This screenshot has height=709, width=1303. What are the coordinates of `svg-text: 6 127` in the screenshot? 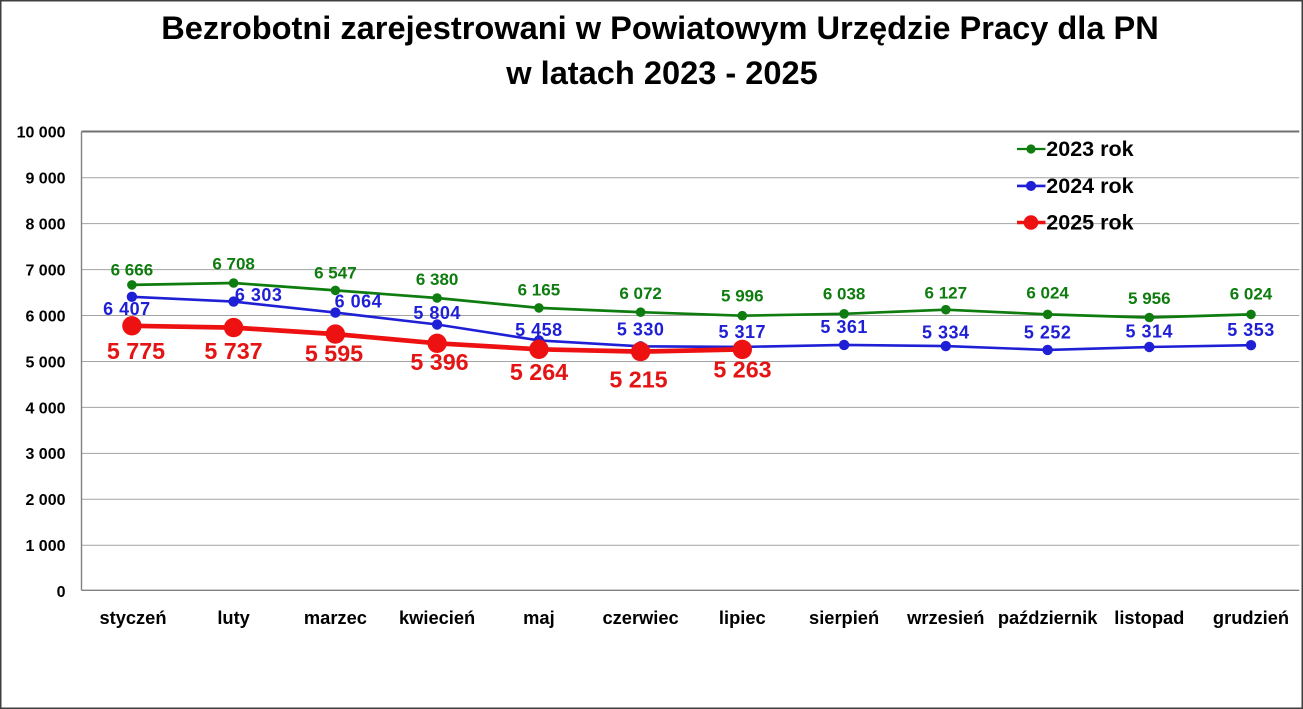 It's located at (946, 293).